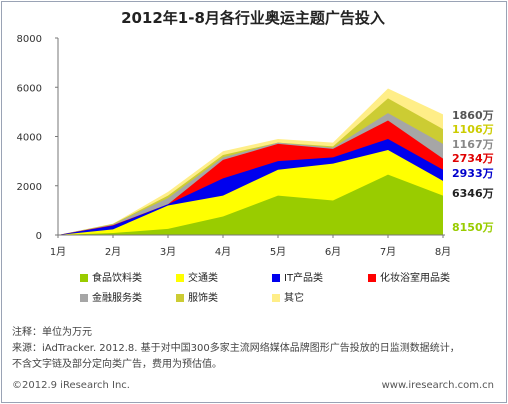  I want to click on end-label-series-1: 6346万, so click(473, 193).